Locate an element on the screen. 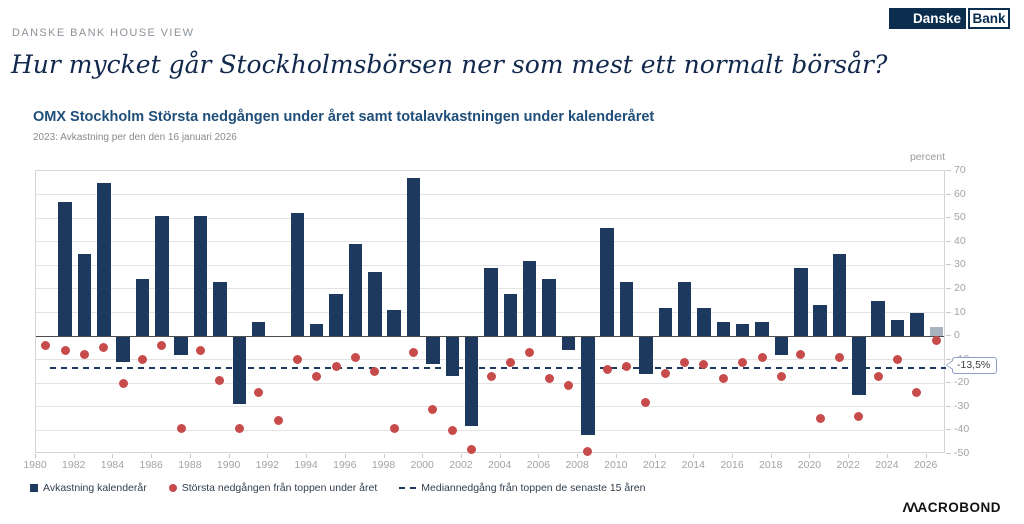 Image resolution: width=1024 pixels, height=524 pixels. bar-2022 is located at coordinates (859, 366).